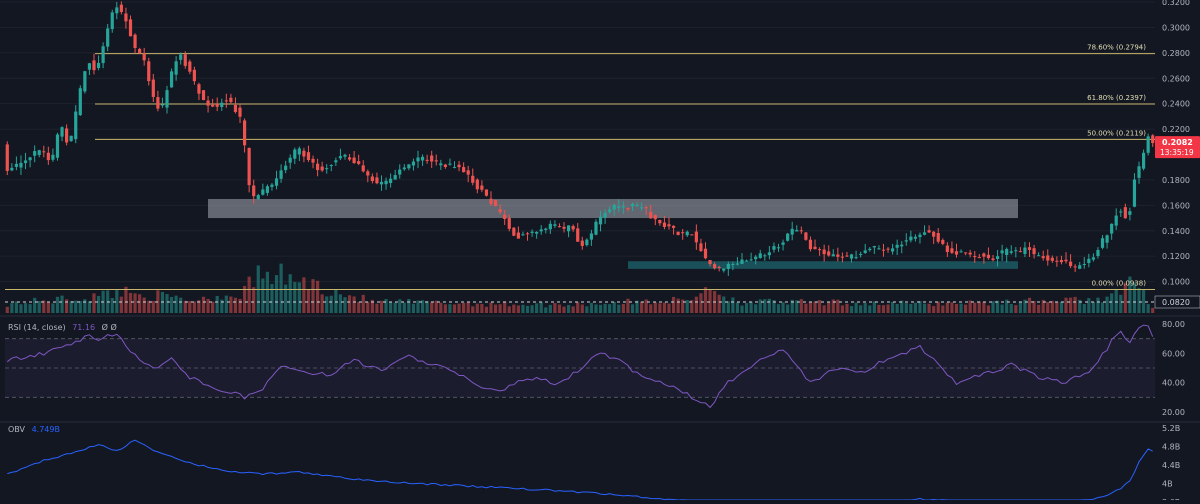 Image resolution: width=1200 pixels, height=504 pixels. Describe the element at coordinates (1173, 412) in the screenshot. I see `rsi-axis-tick: 20.00` at that location.